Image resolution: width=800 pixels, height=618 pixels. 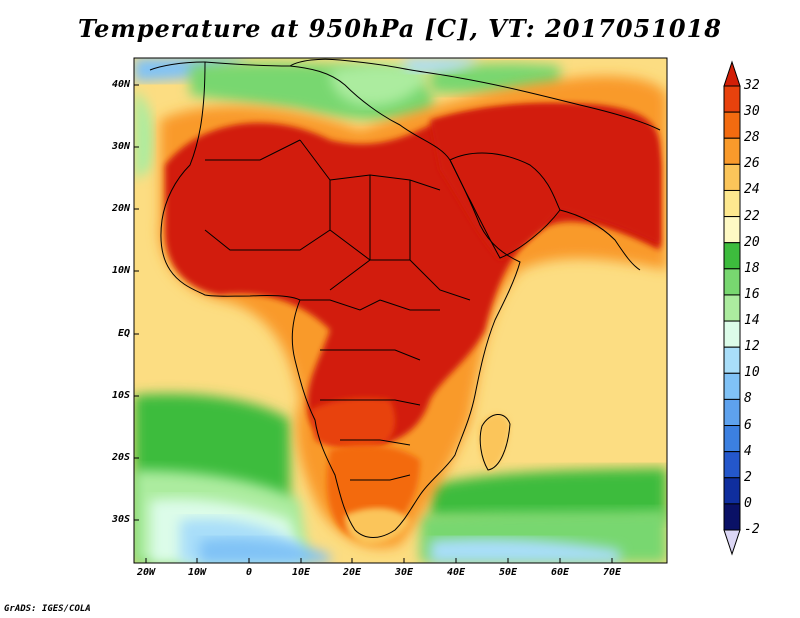 What do you see at coordinates (265, 550) in the screenshot?
I see `band-south-blue2` at bounding box center [265, 550].